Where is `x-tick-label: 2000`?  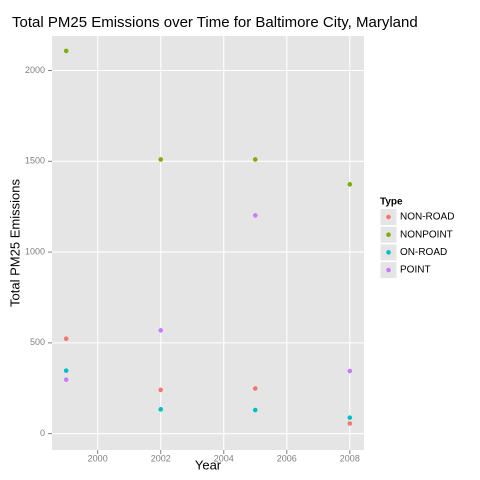
x-tick-label: 2000 is located at coordinates (98, 458).